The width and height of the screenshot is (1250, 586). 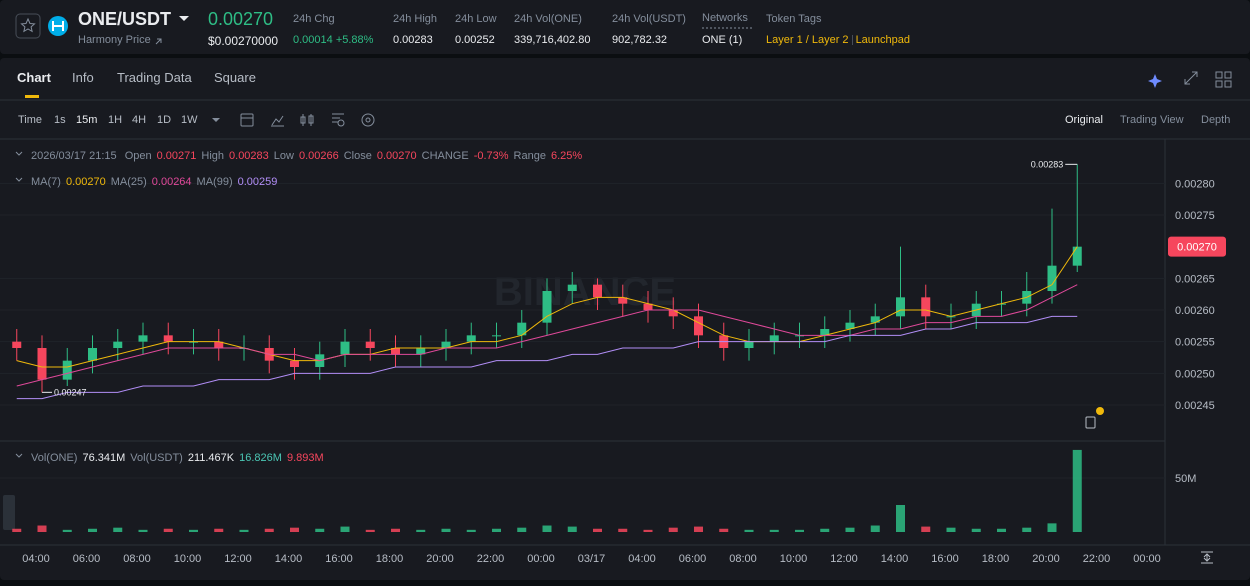 What do you see at coordinates (413, 40) in the screenshot?
I see `stat-value: 0.00283` at bounding box center [413, 40].